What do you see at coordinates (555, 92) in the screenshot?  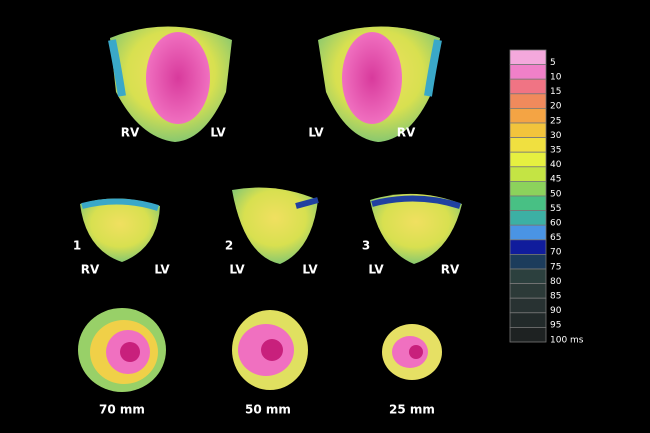 I see `scale-label: 15` at bounding box center [555, 92].